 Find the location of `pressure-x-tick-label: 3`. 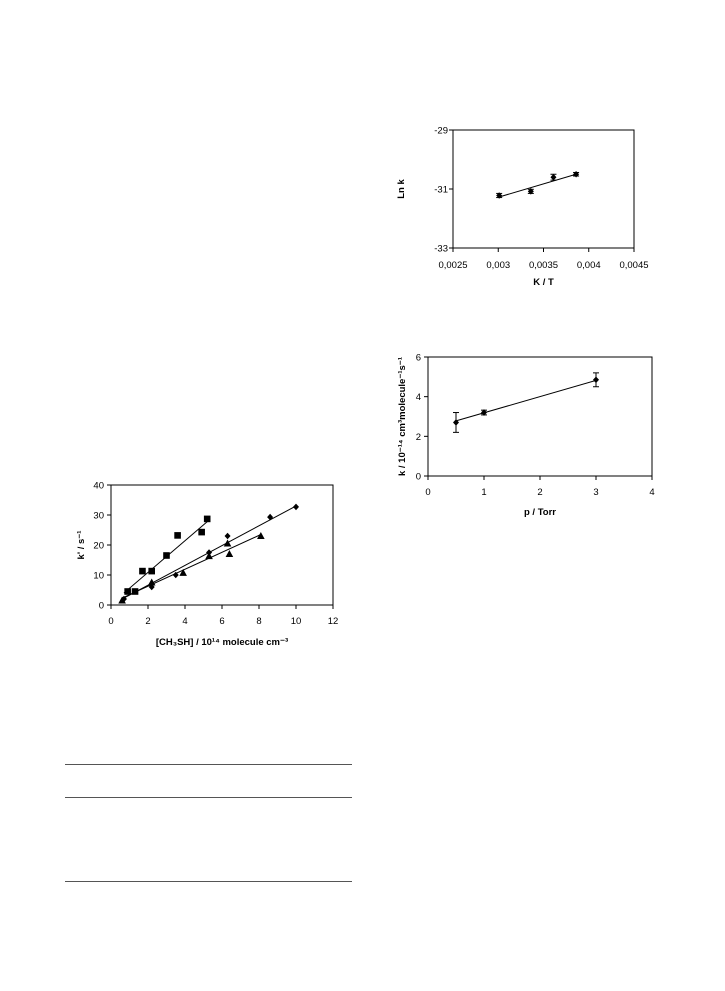

pressure-x-tick-label: 3 is located at coordinates (595, 492).